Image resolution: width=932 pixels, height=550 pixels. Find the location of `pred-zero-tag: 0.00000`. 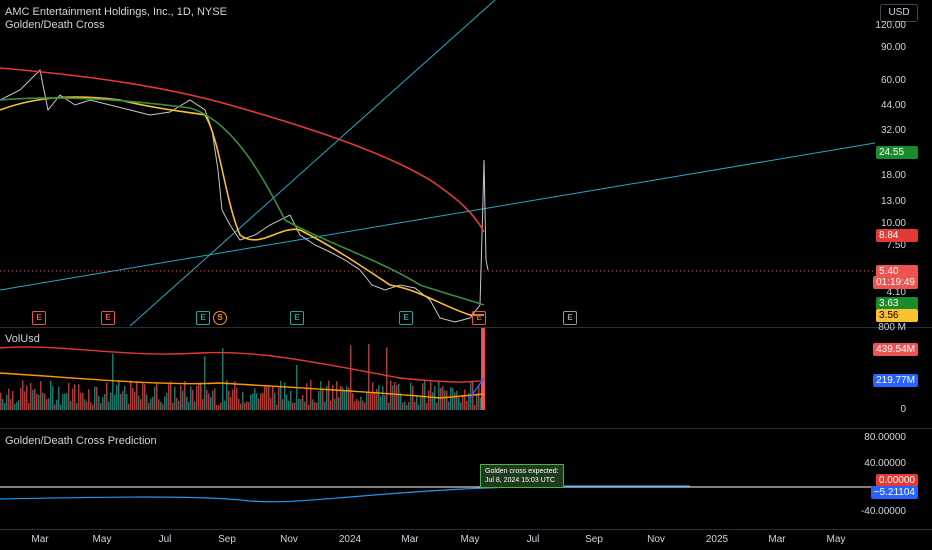

pred-zero-tag: 0.00000 is located at coordinates (896, 480).